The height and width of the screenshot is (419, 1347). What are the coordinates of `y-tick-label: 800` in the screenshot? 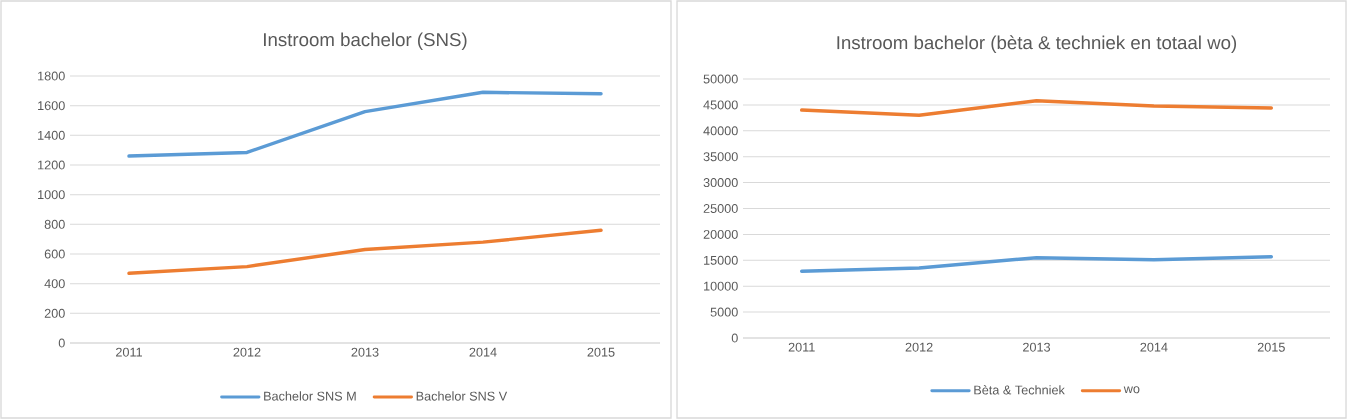 It's located at (54, 224).